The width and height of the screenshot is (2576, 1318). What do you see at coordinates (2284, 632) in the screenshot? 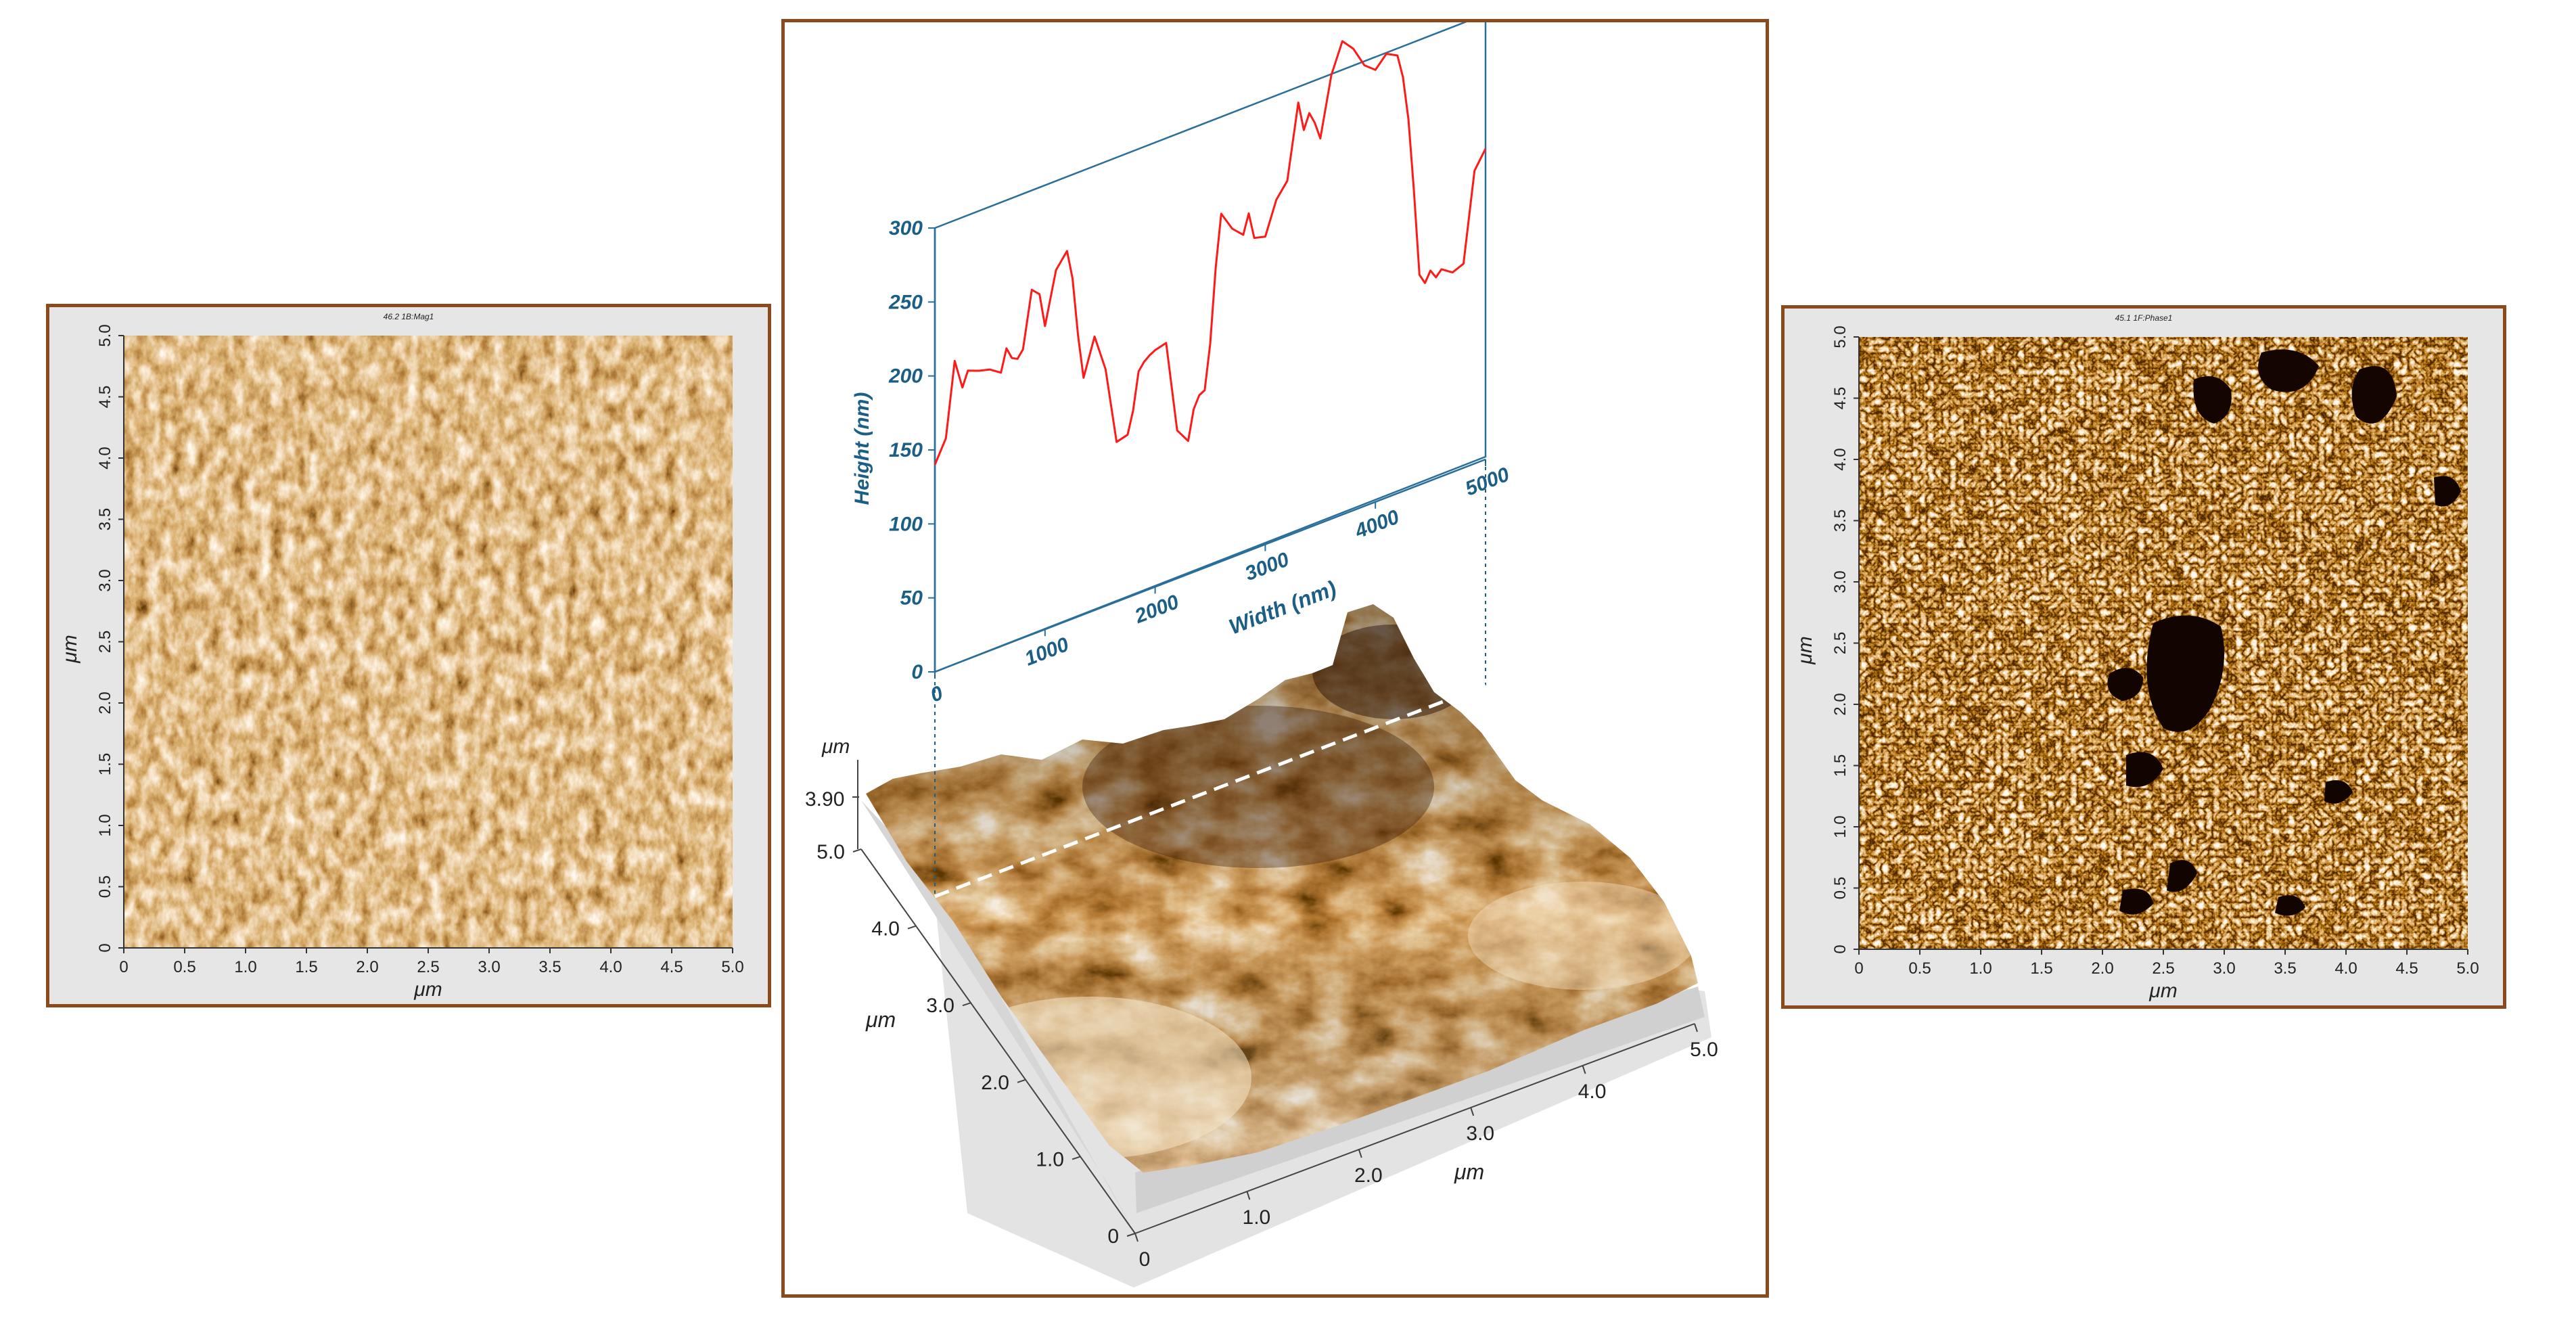
I see `phase-dark-pores` at bounding box center [2284, 632].